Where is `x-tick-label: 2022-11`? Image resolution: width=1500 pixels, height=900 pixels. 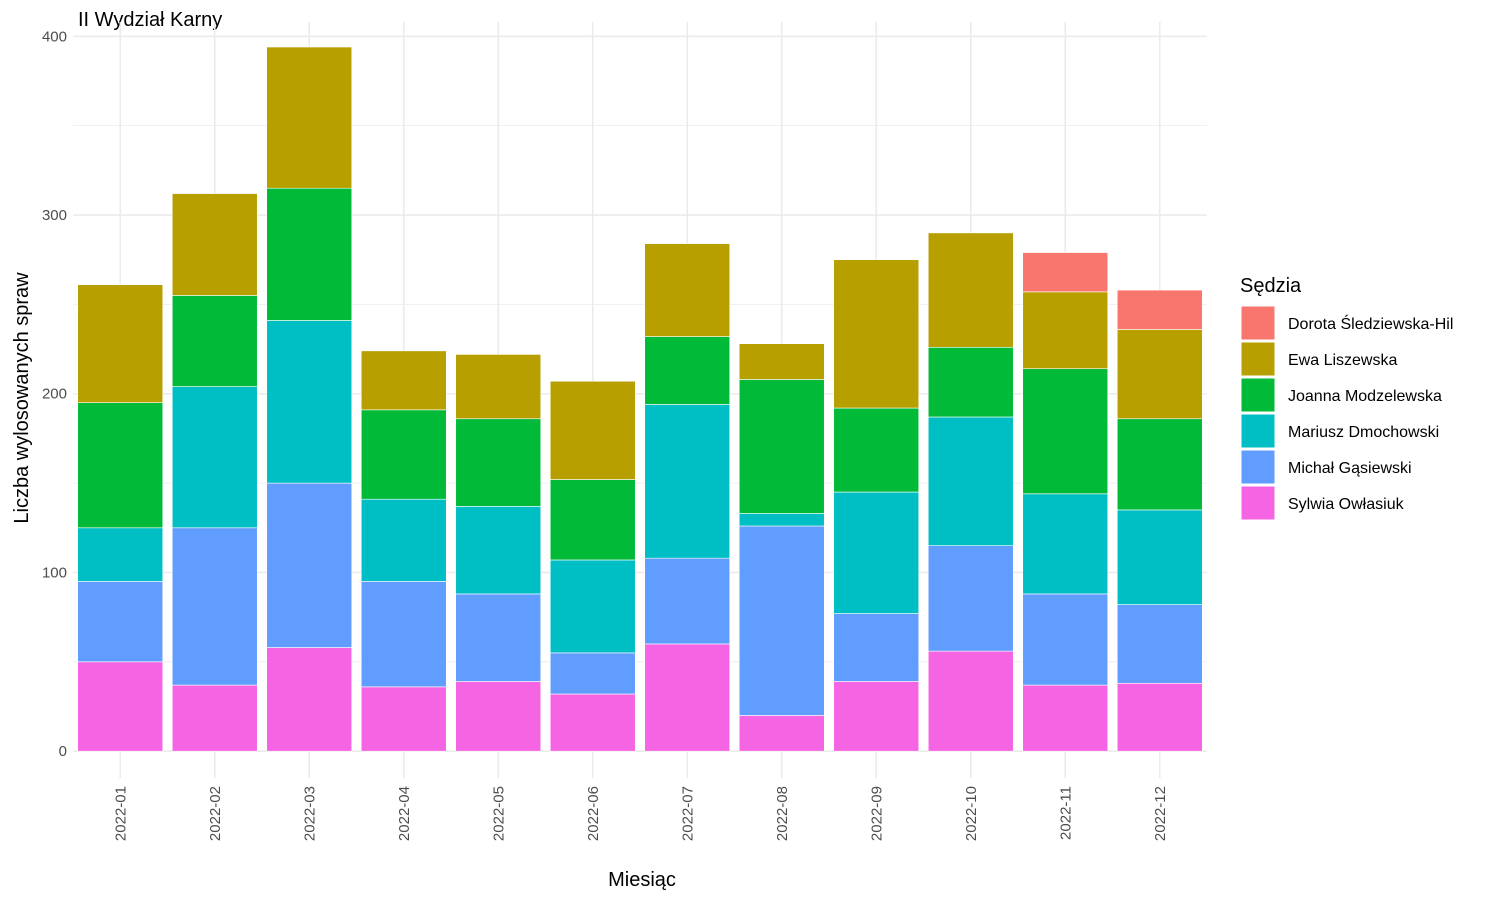 x-tick-label: 2022-11 is located at coordinates (1065, 813).